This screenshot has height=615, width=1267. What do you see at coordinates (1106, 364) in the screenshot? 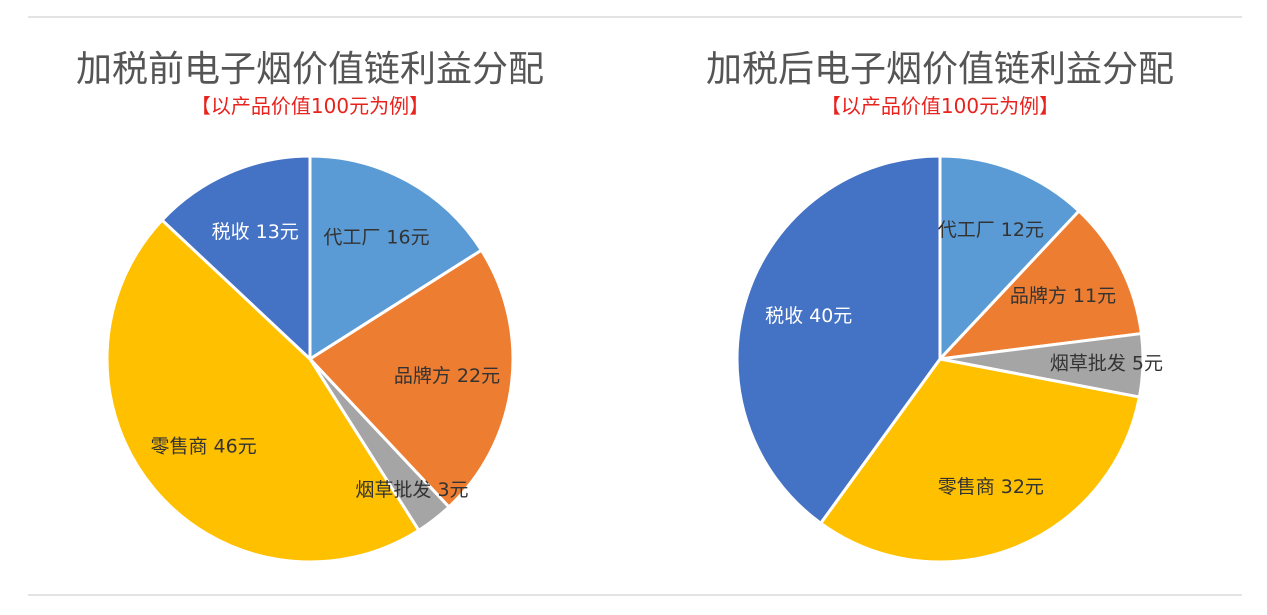
I see `slice-label: 烟草批发 5元` at bounding box center [1106, 364].